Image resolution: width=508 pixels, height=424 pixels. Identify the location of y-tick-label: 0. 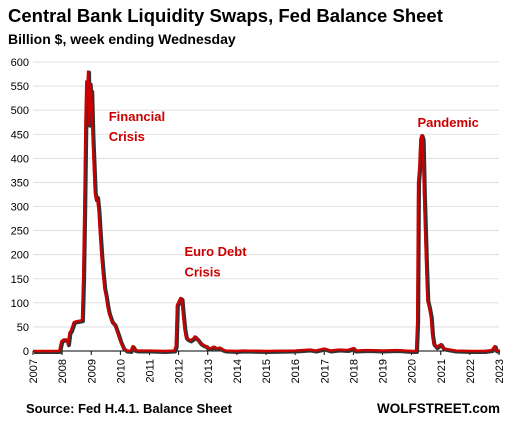
(26, 352).